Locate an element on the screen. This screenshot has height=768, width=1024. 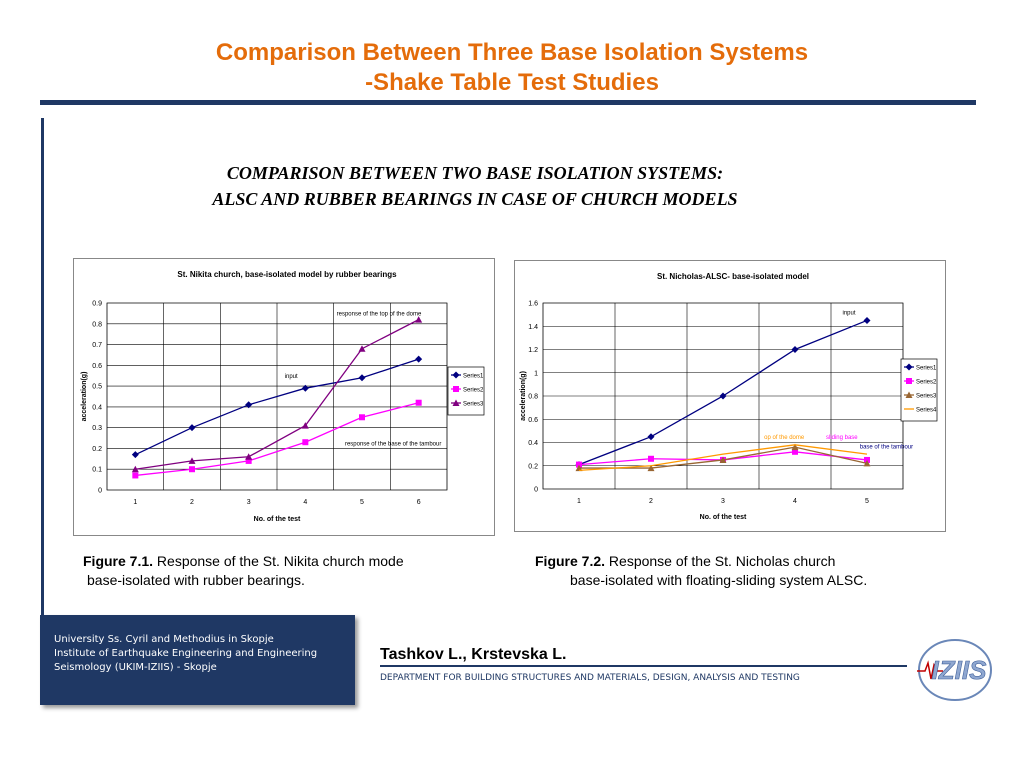
x-tick-label: 5 is located at coordinates (362, 502).